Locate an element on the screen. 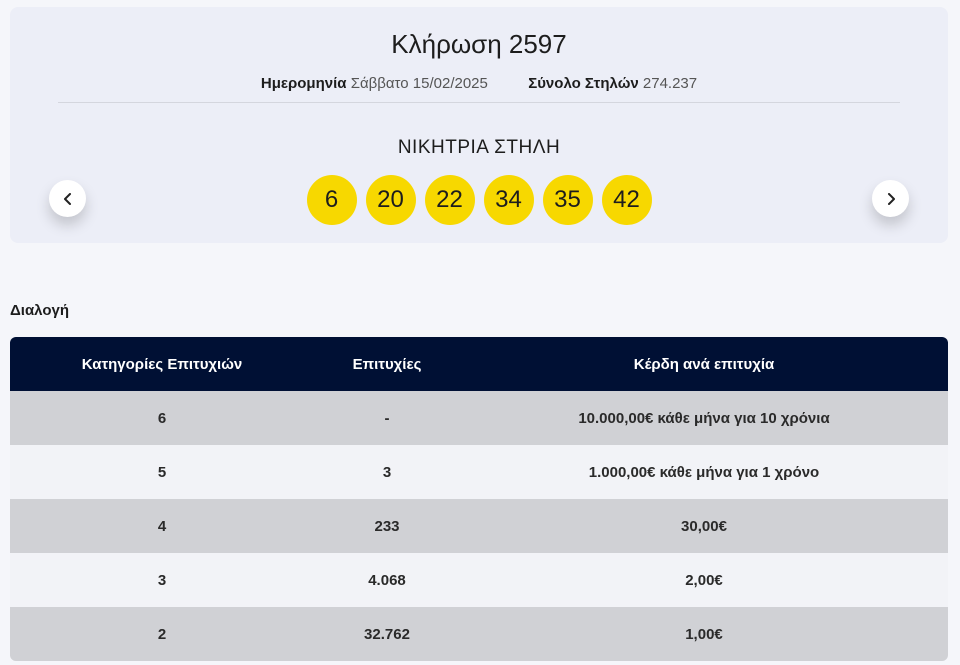  draw-title: Κλήρωση 2597 is located at coordinates (479, 44).